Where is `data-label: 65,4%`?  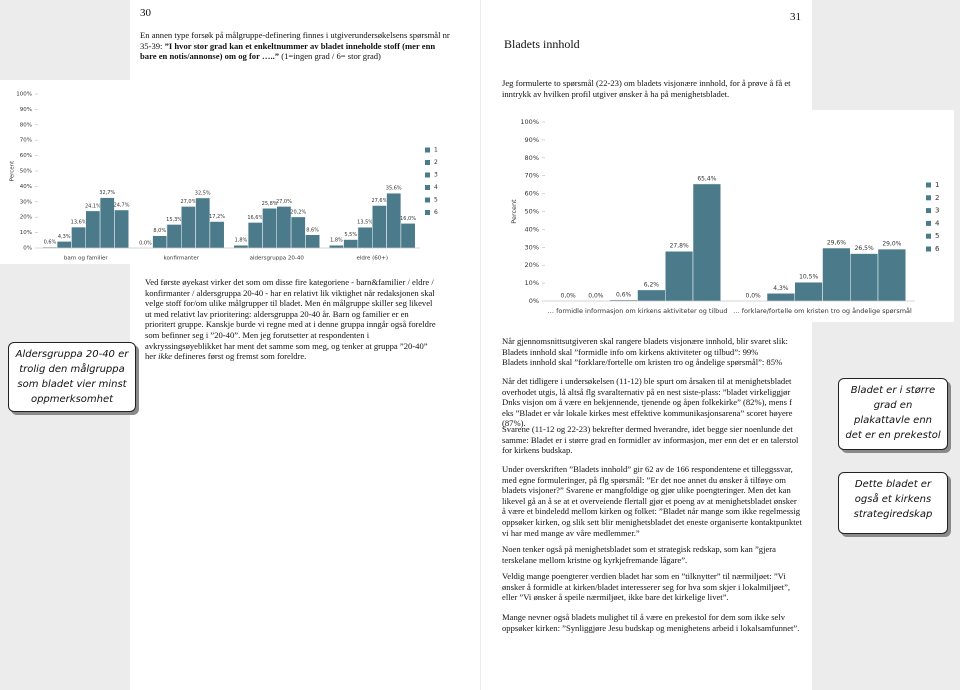
data-label: 65,4% is located at coordinates (706, 178).